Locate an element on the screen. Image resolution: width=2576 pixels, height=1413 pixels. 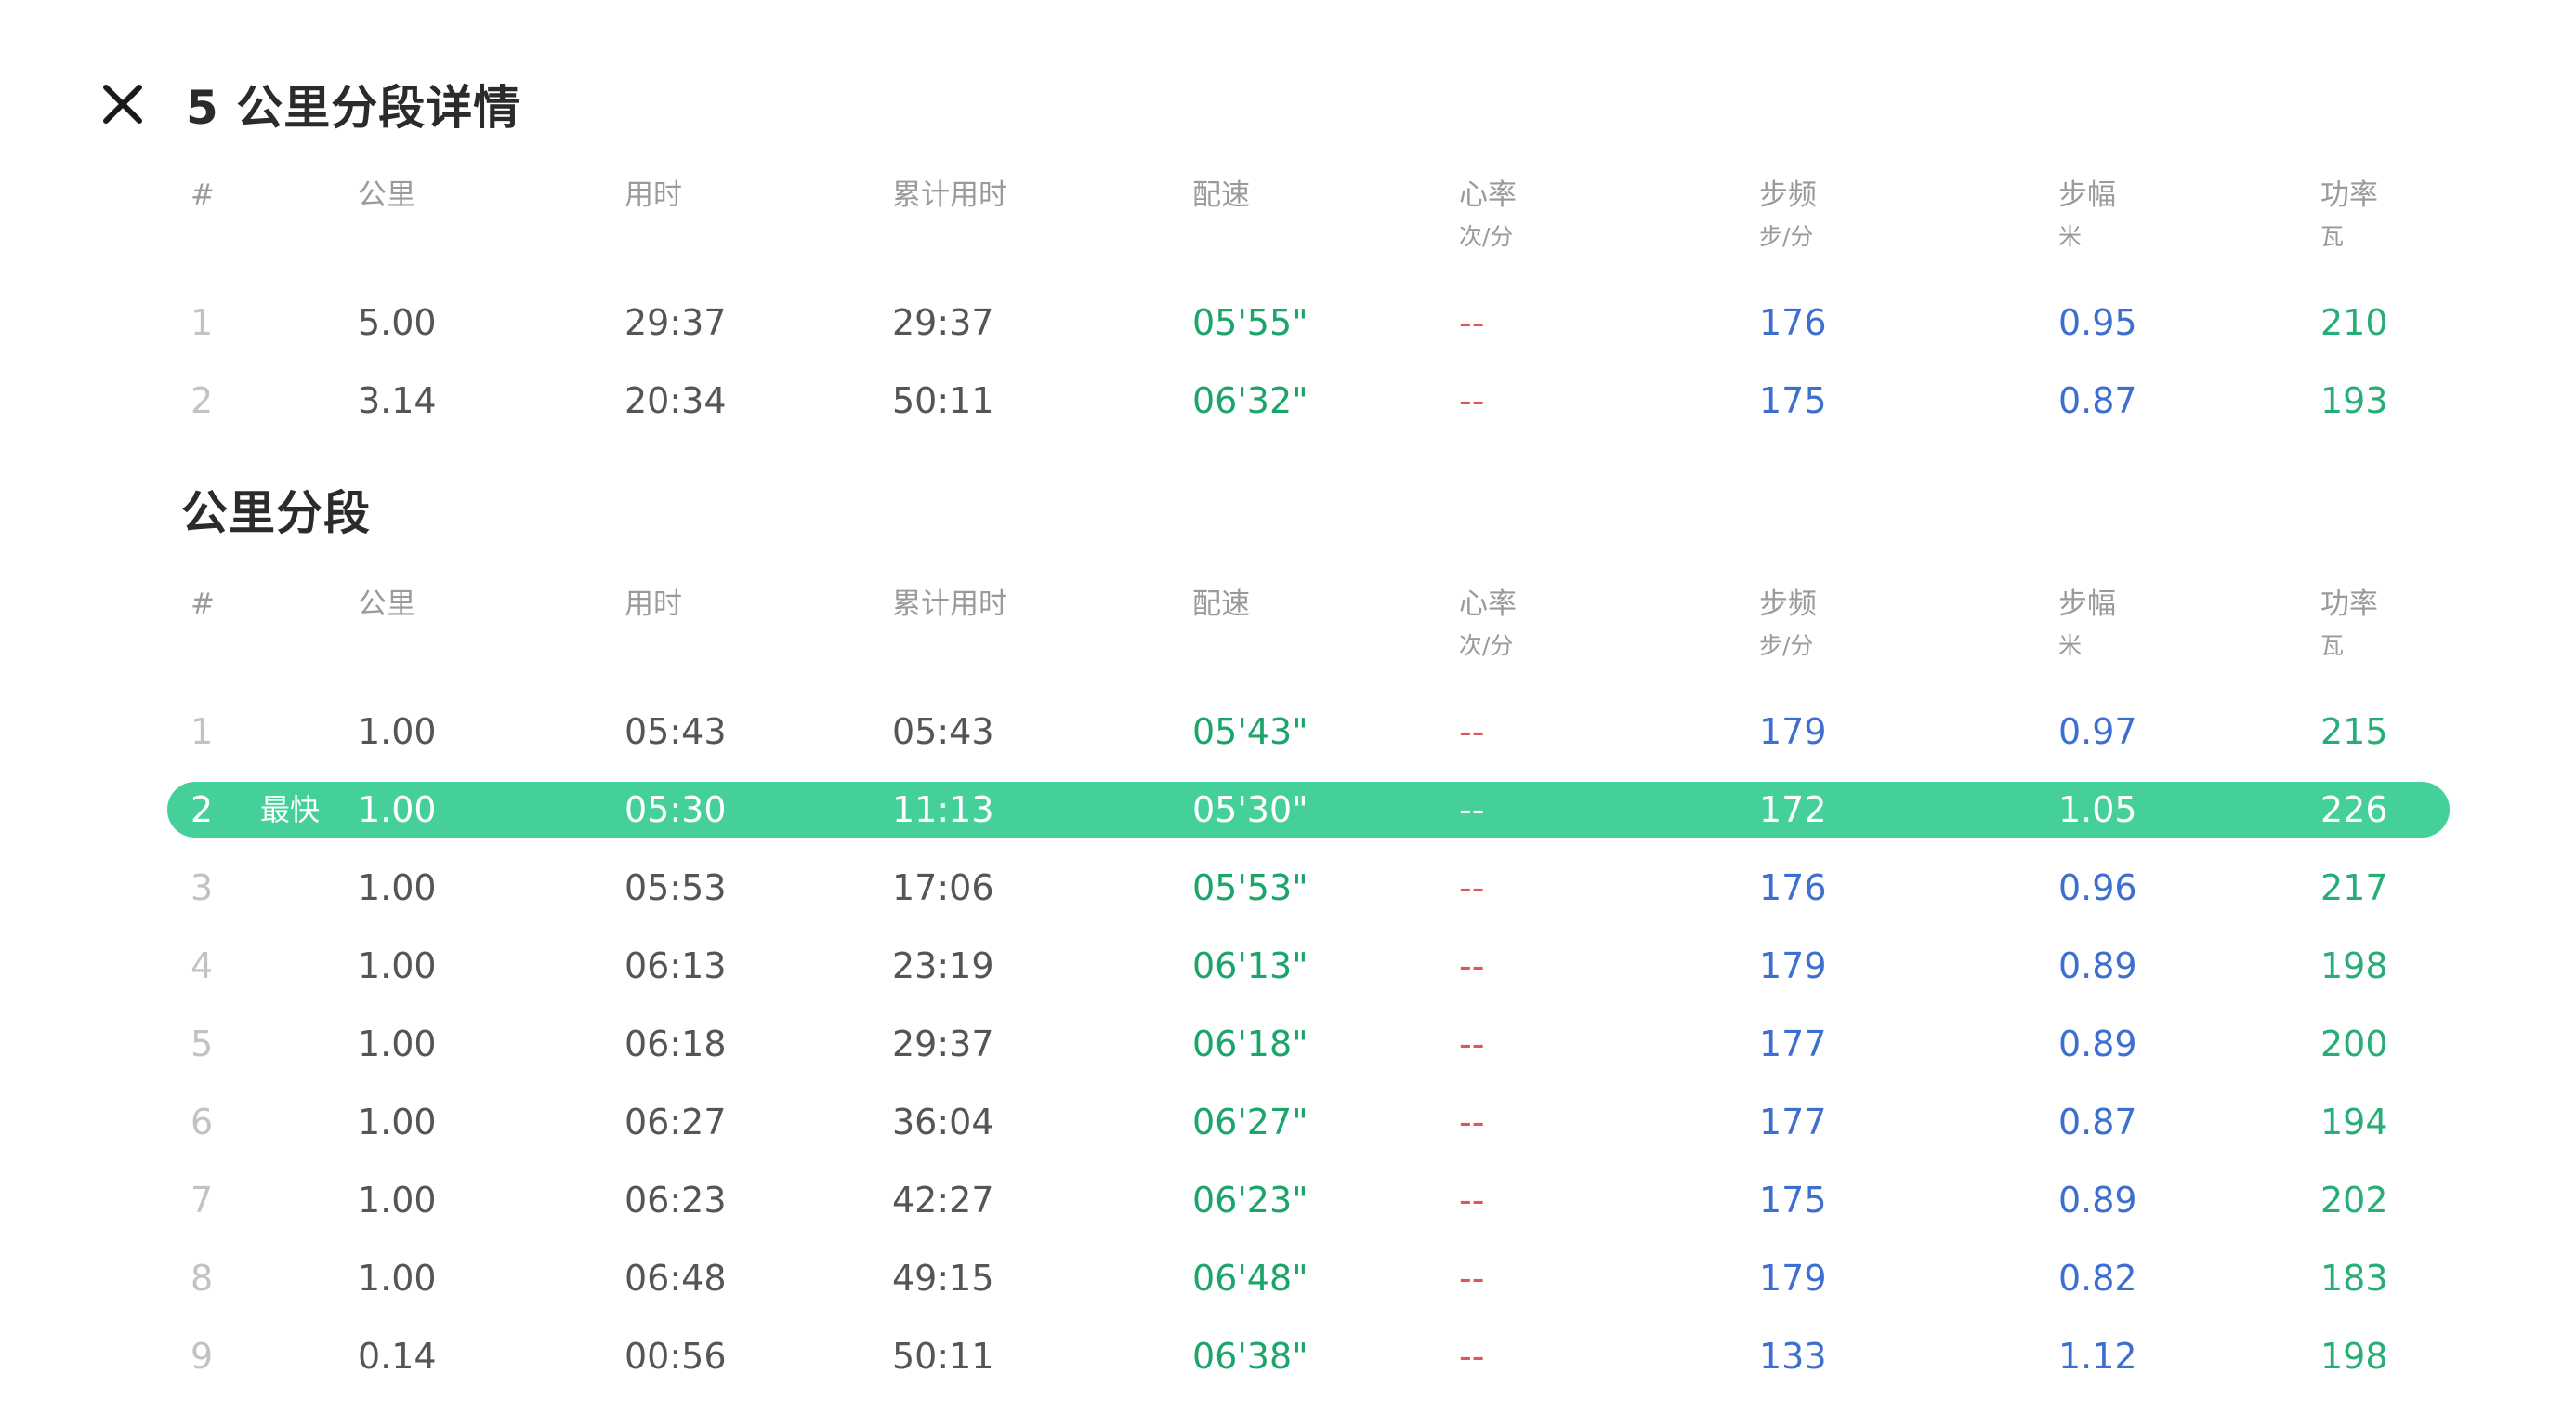
cell-pace: 06'23" is located at coordinates (1250, 1200).